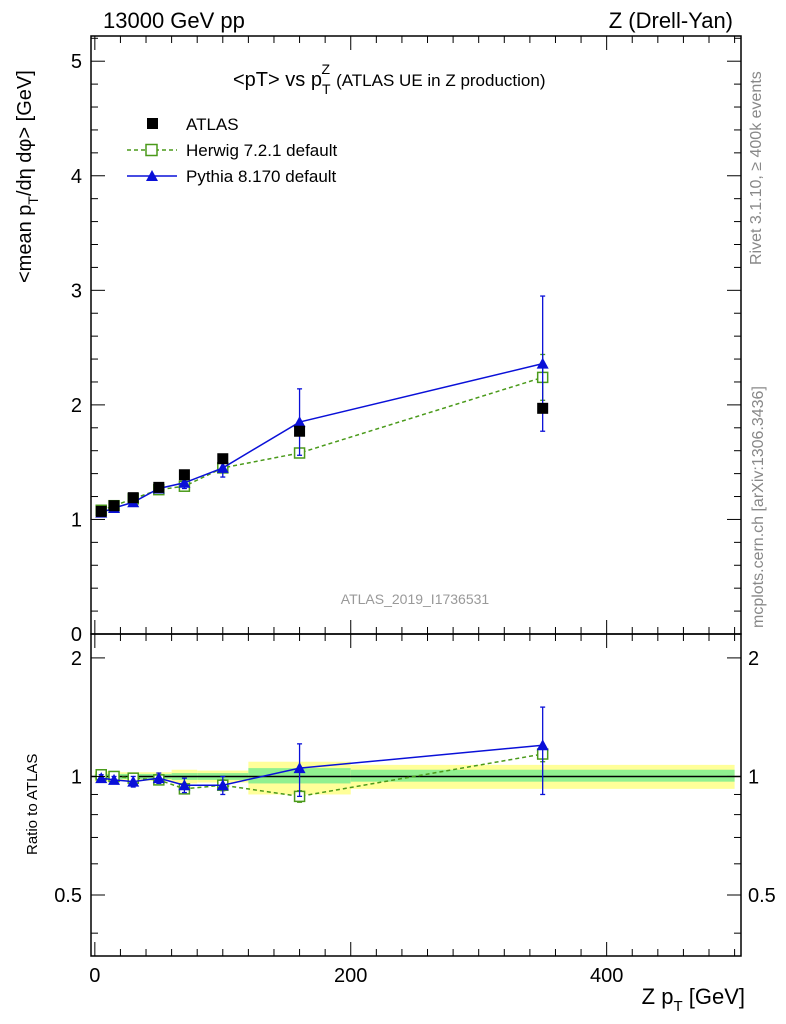 This screenshot has width=786, height=1024. Describe the element at coordinates (76, 177) in the screenshot. I see `main-y-tick-label: 4` at that location.